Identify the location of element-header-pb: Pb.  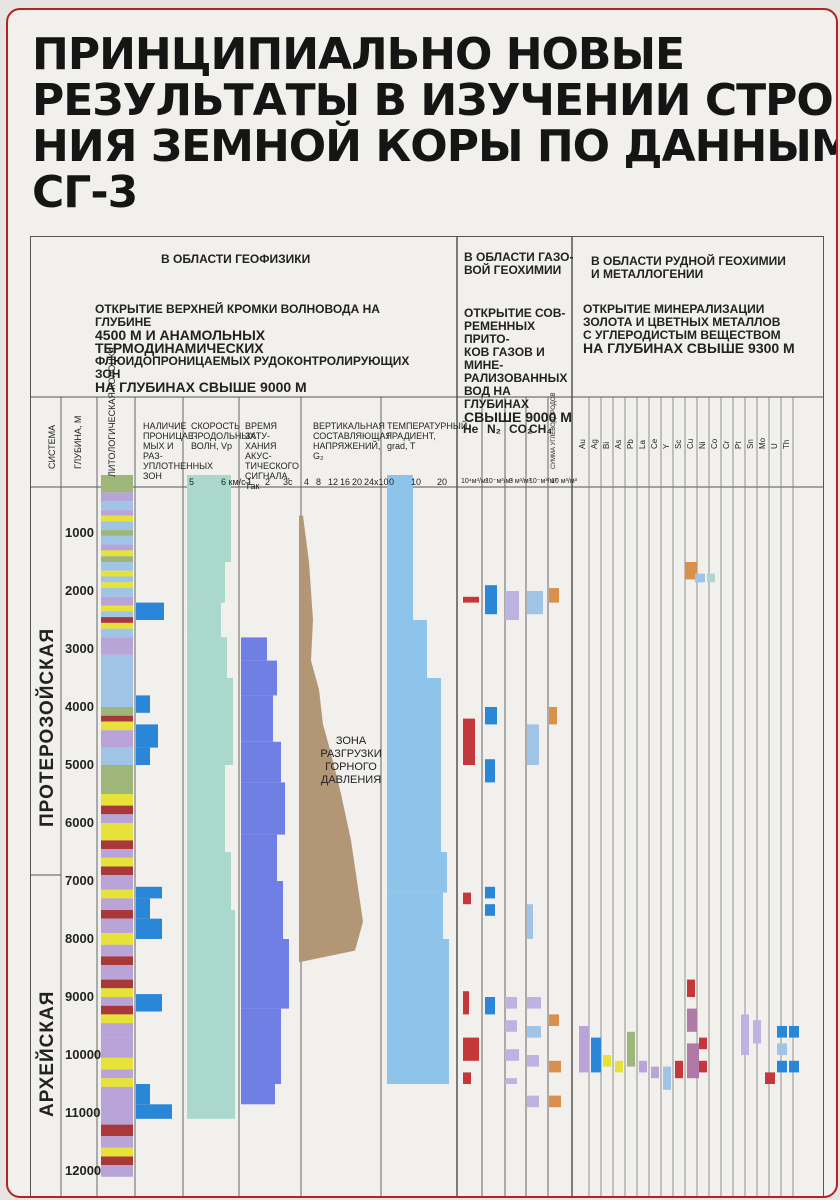
(630, 444).